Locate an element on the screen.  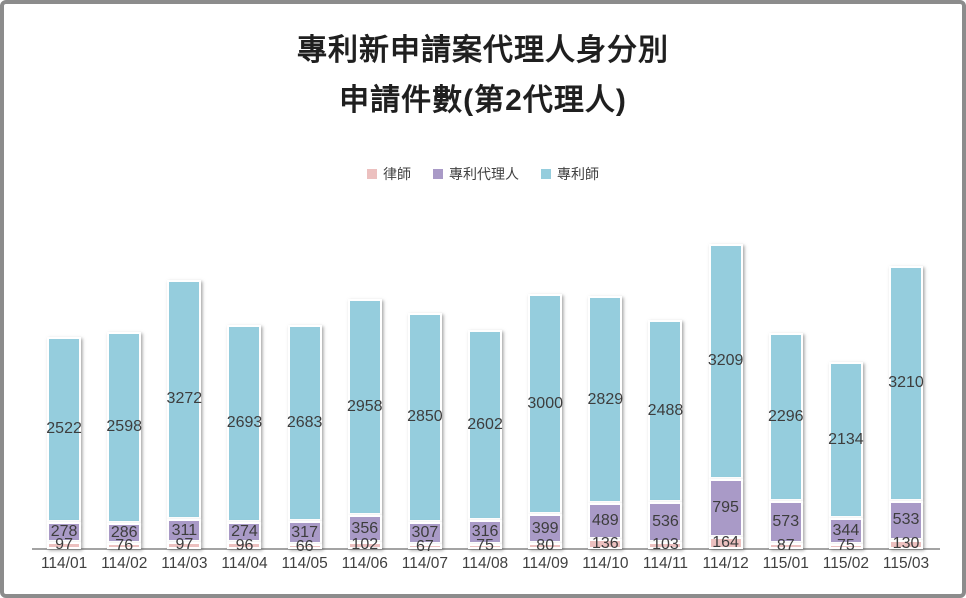
x-axis-line is located at coordinates (486, 549).